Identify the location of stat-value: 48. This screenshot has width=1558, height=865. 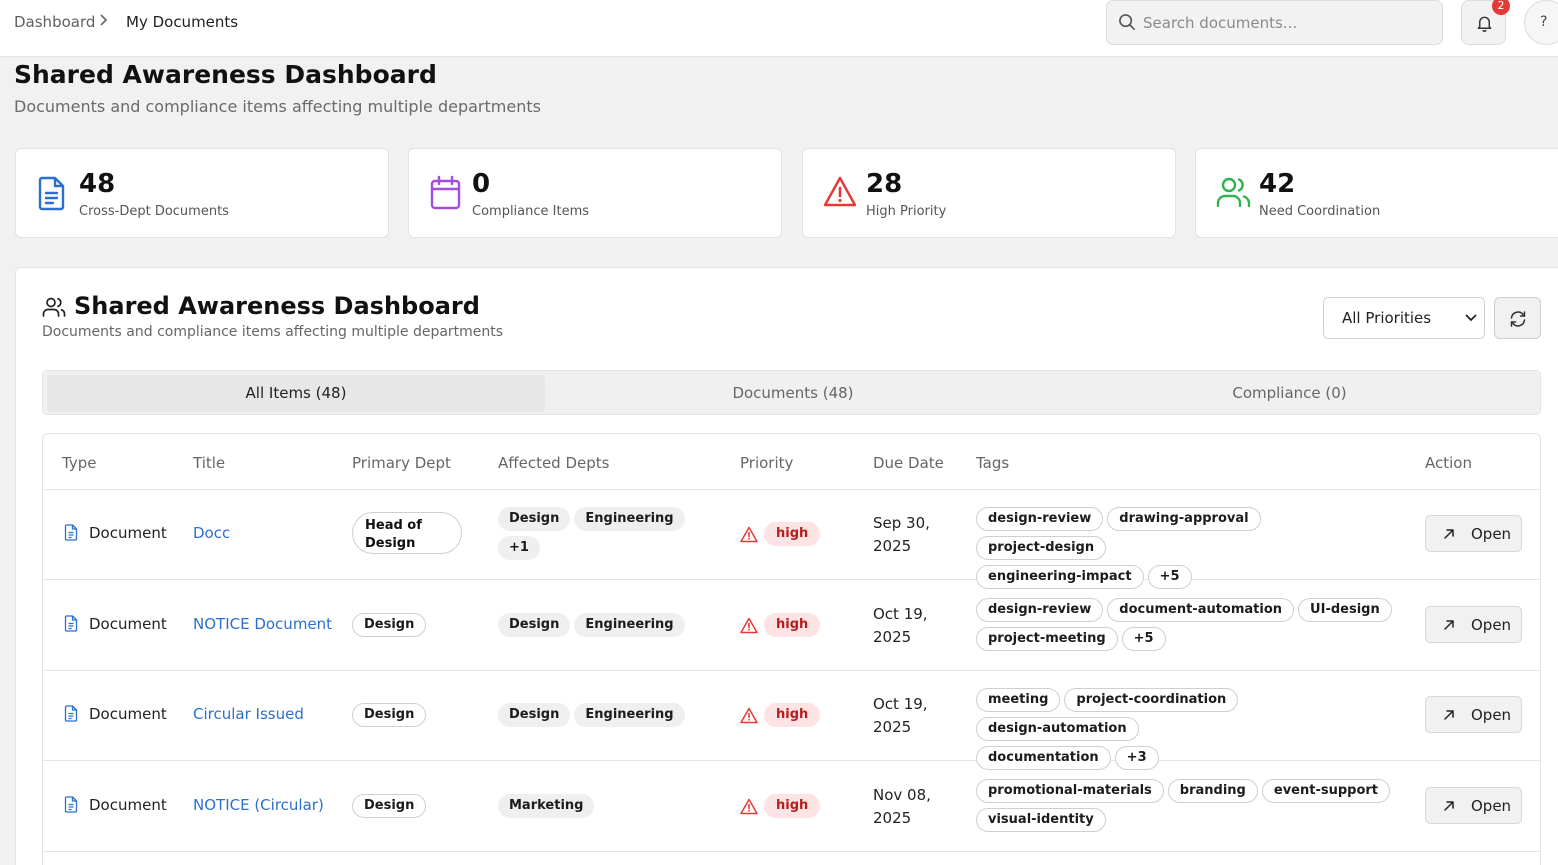
(97, 184).